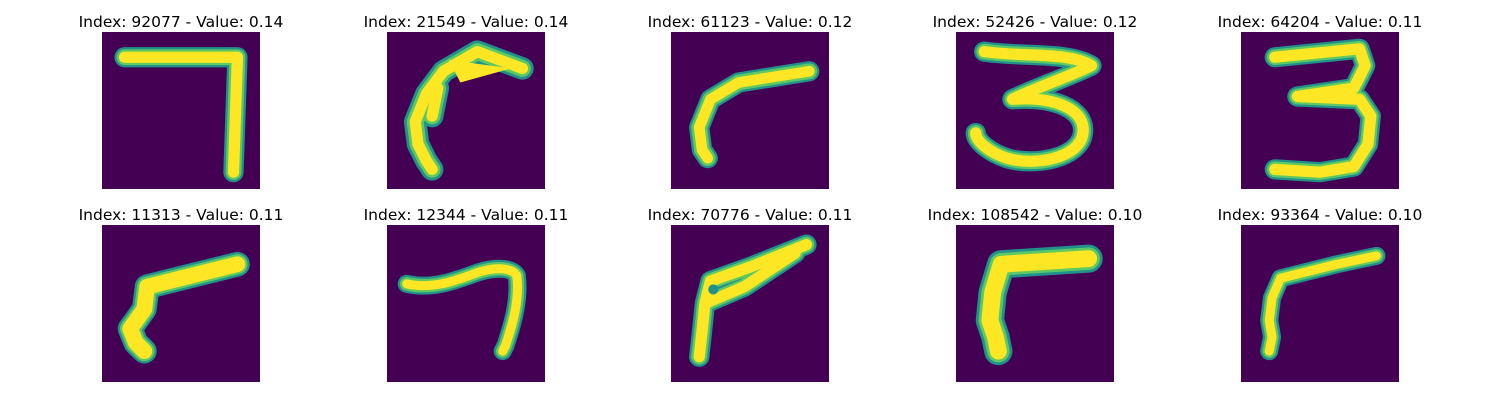  Describe the element at coordinates (466, 215) in the screenshot. I see `panel-title: Index: 12344 - Value: 0.11` at that location.